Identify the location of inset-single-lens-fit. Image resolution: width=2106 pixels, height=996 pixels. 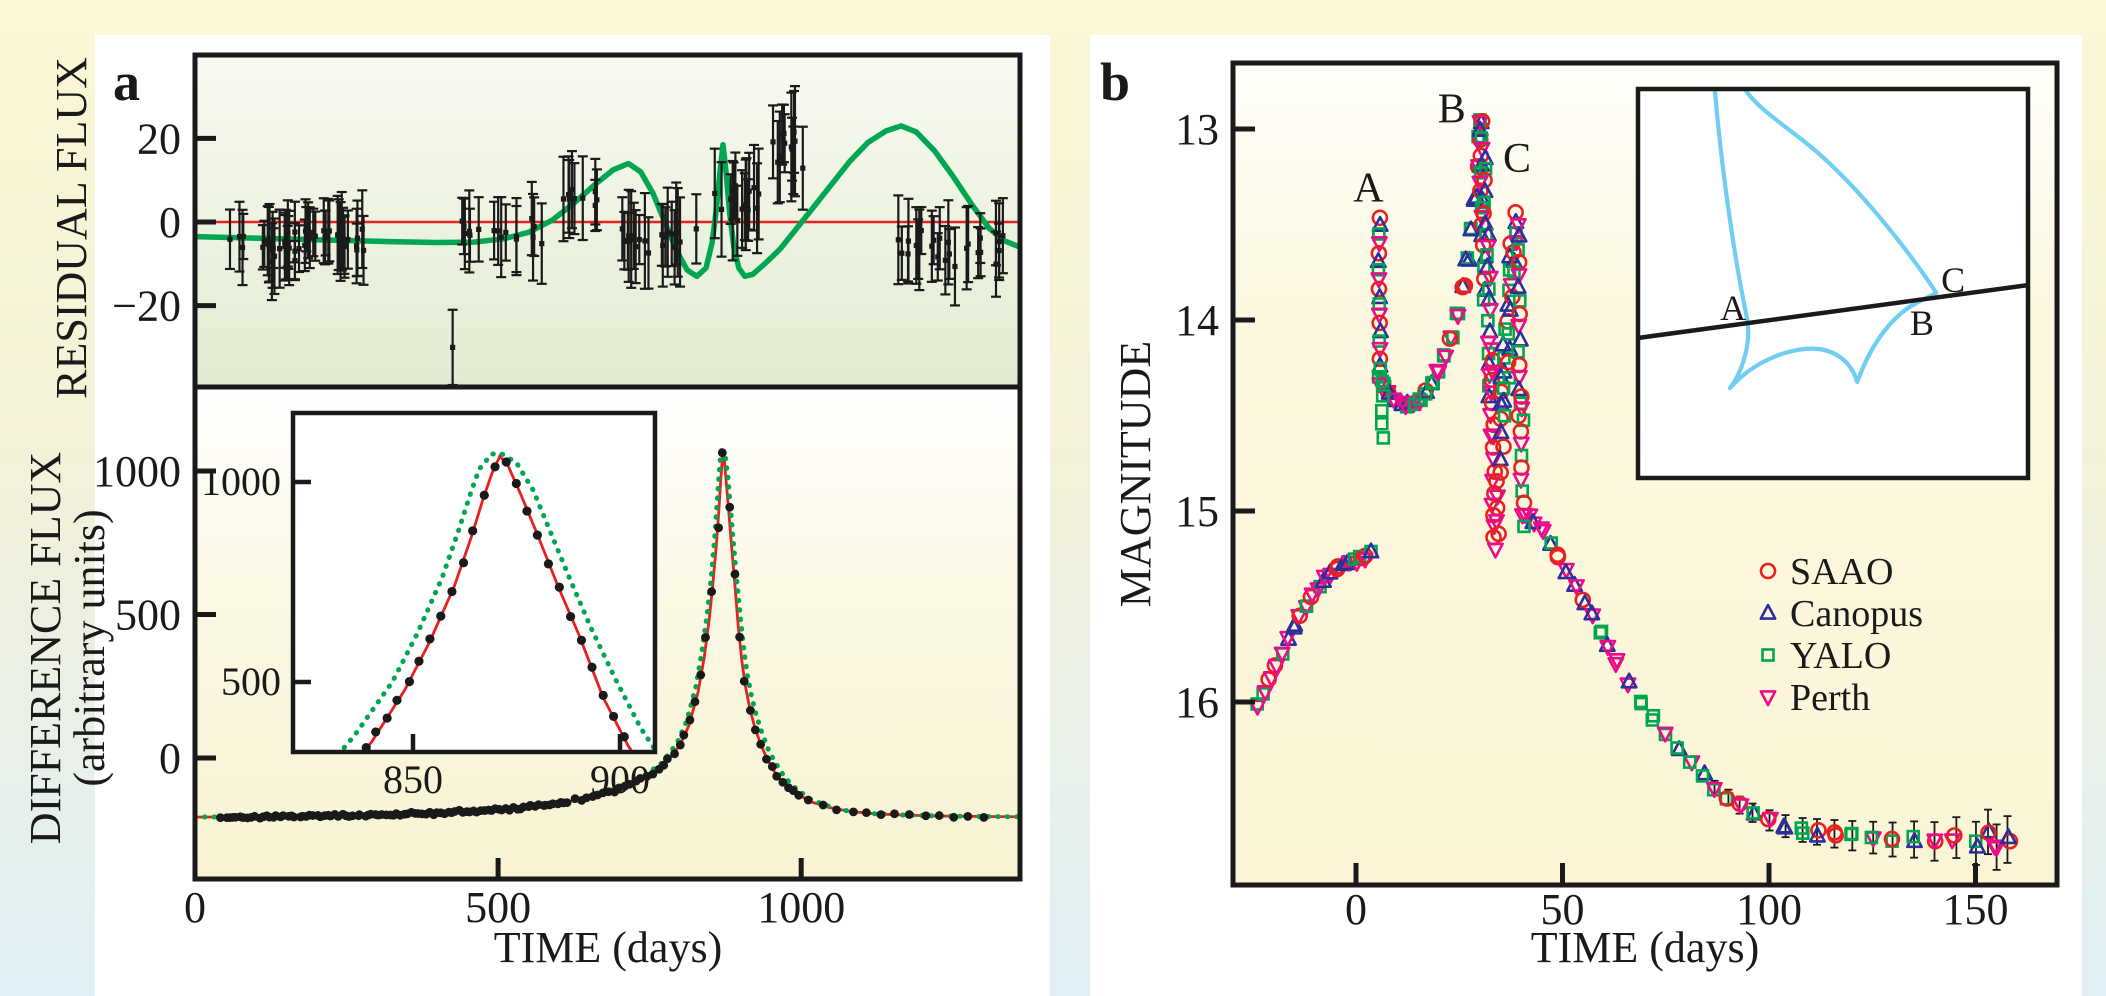
(498, 602).